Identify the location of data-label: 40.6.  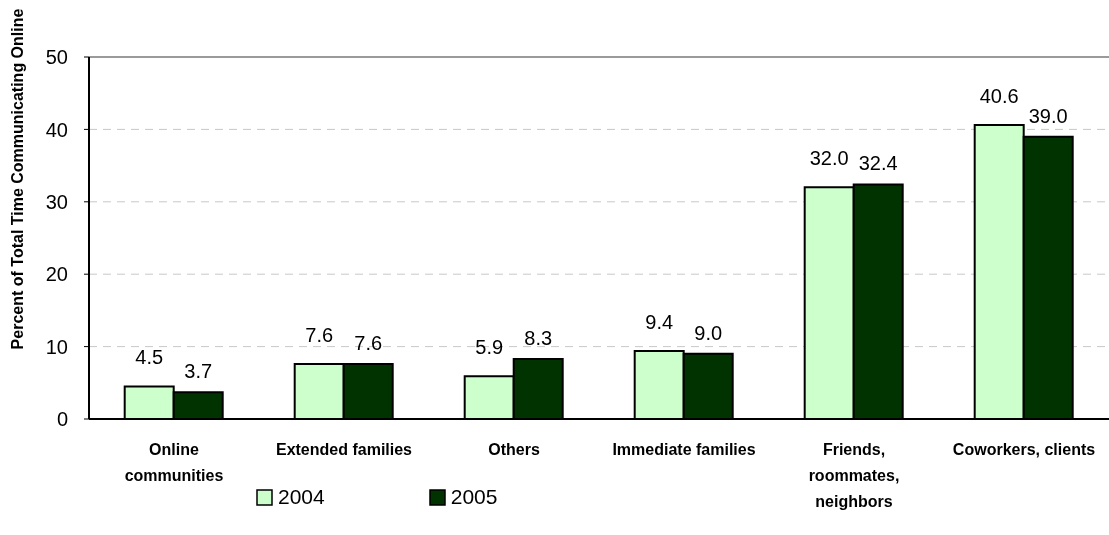
(999, 96).